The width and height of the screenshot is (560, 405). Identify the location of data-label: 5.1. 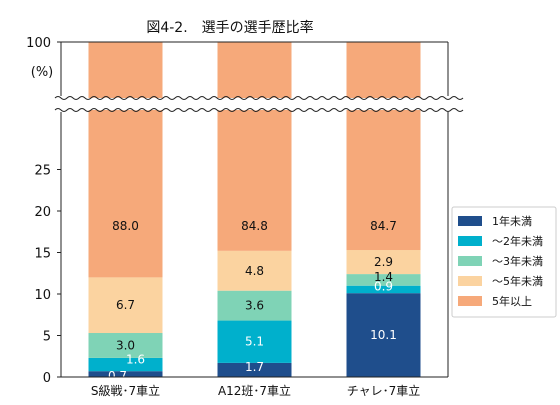
(254, 342).